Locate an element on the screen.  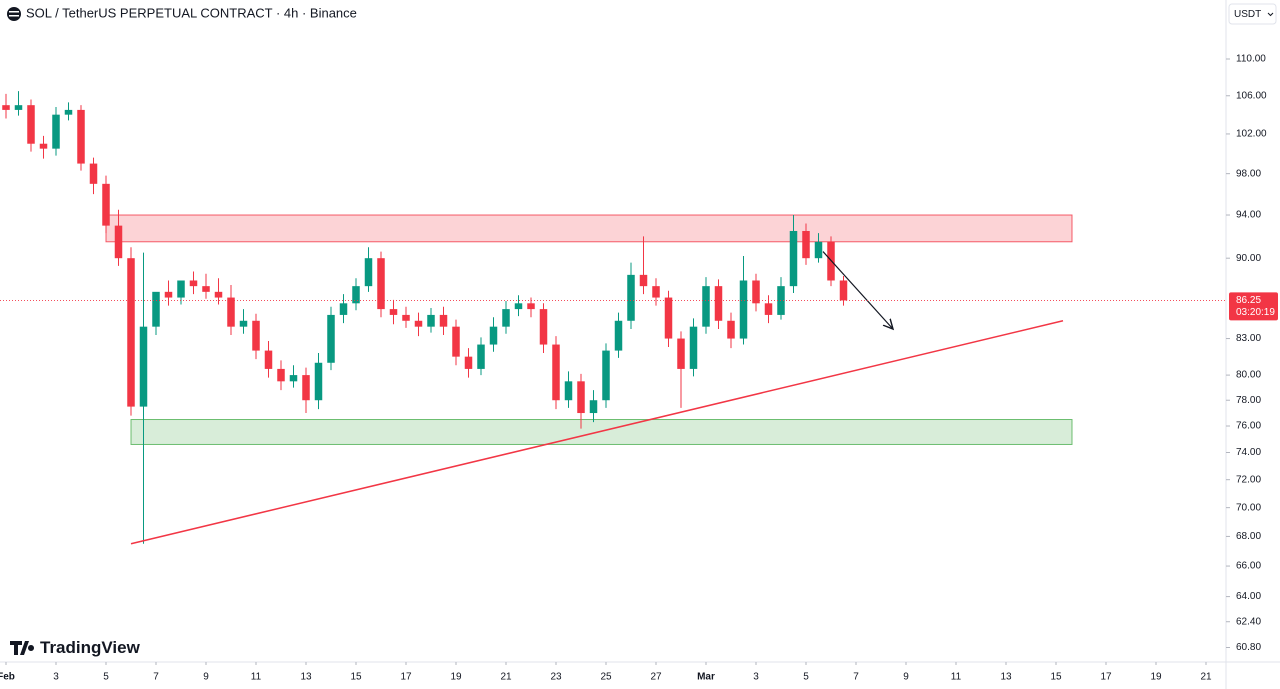
countdown-label: 03:20:19 is located at coordinates (1255, 312).